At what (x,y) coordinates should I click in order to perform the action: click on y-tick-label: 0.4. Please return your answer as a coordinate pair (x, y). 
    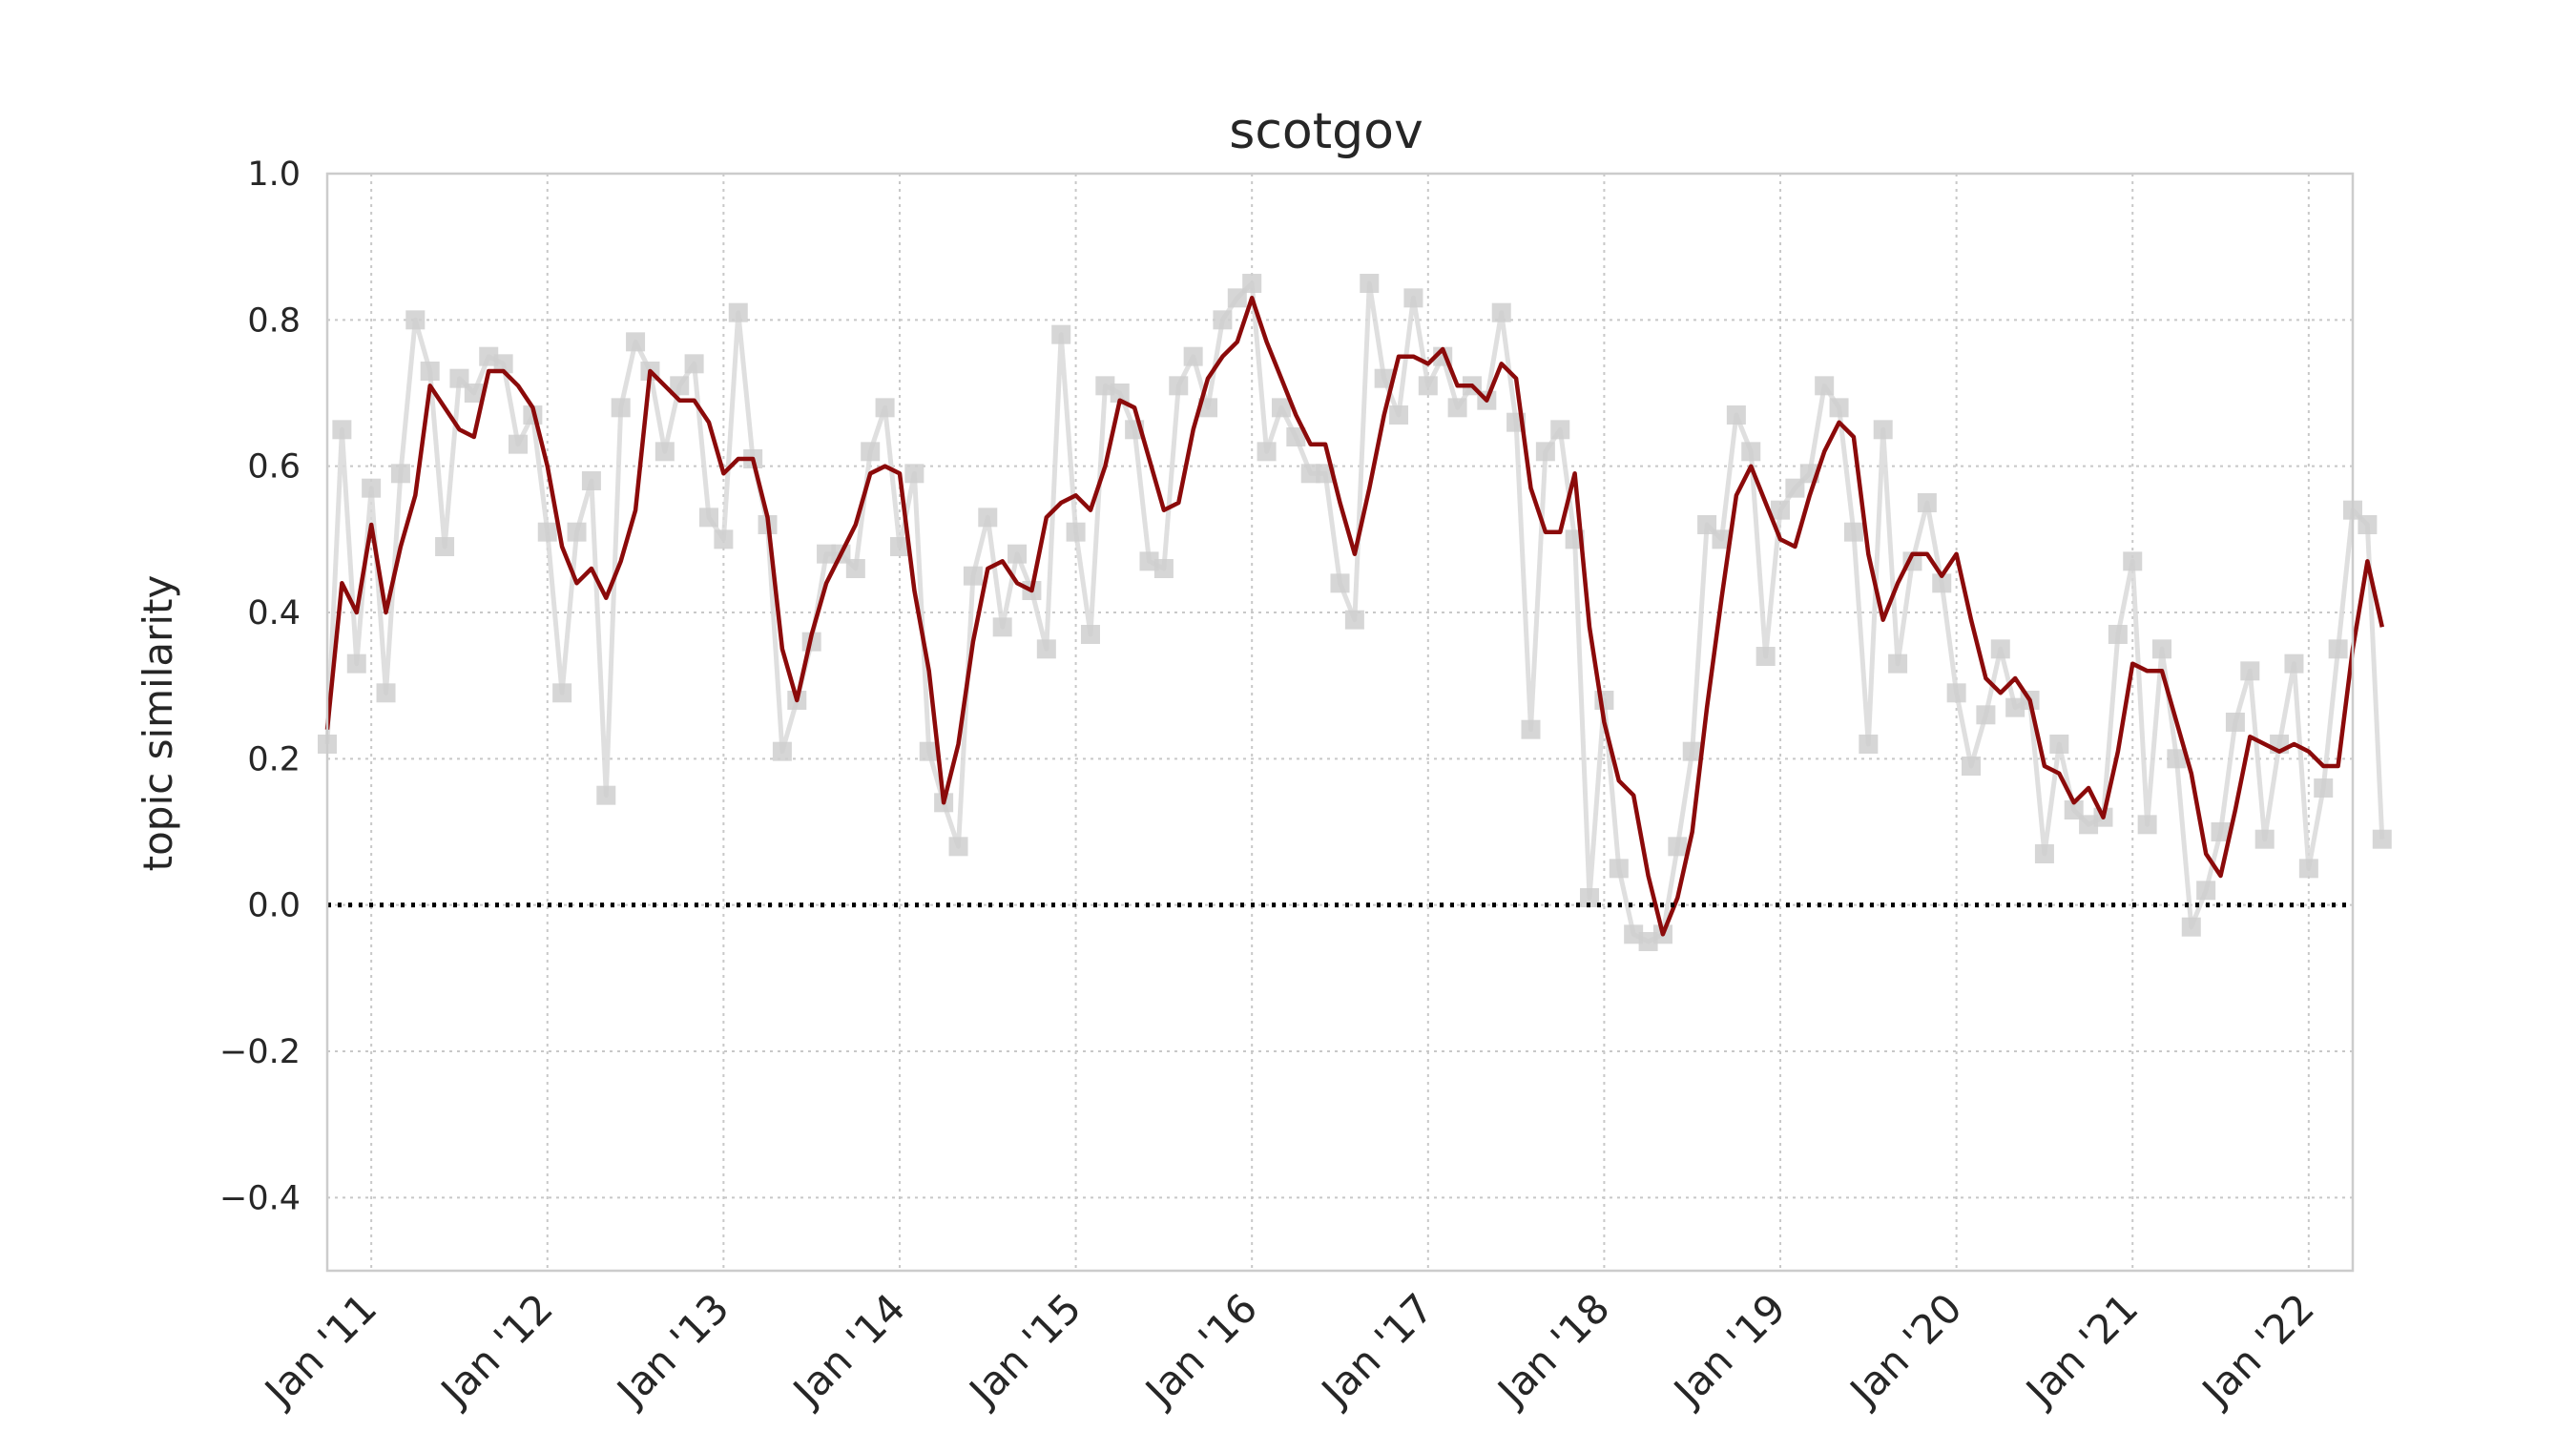
    Looking at the image, I should click on (274, 613).